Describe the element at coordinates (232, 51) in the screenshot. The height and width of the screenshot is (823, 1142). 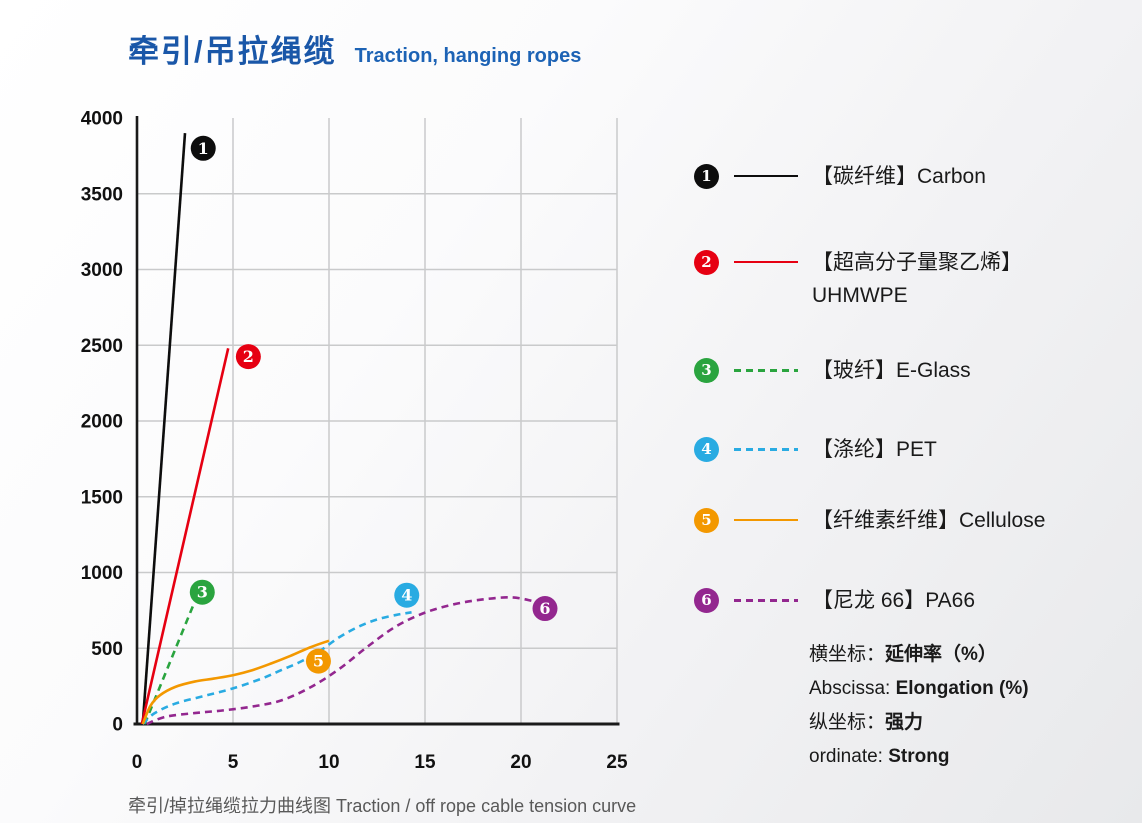
I see `page-title-cn: 牵引/吊拉绳缆` at that location.